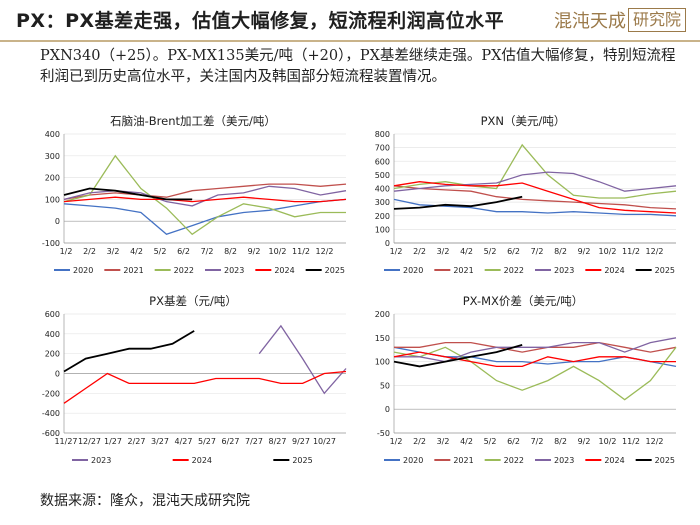 This screenshot has height=525, width=700. Describe the element at coordinates (413, 460) in the screenshot. I see `legend-label-2020: 2020` at that location.